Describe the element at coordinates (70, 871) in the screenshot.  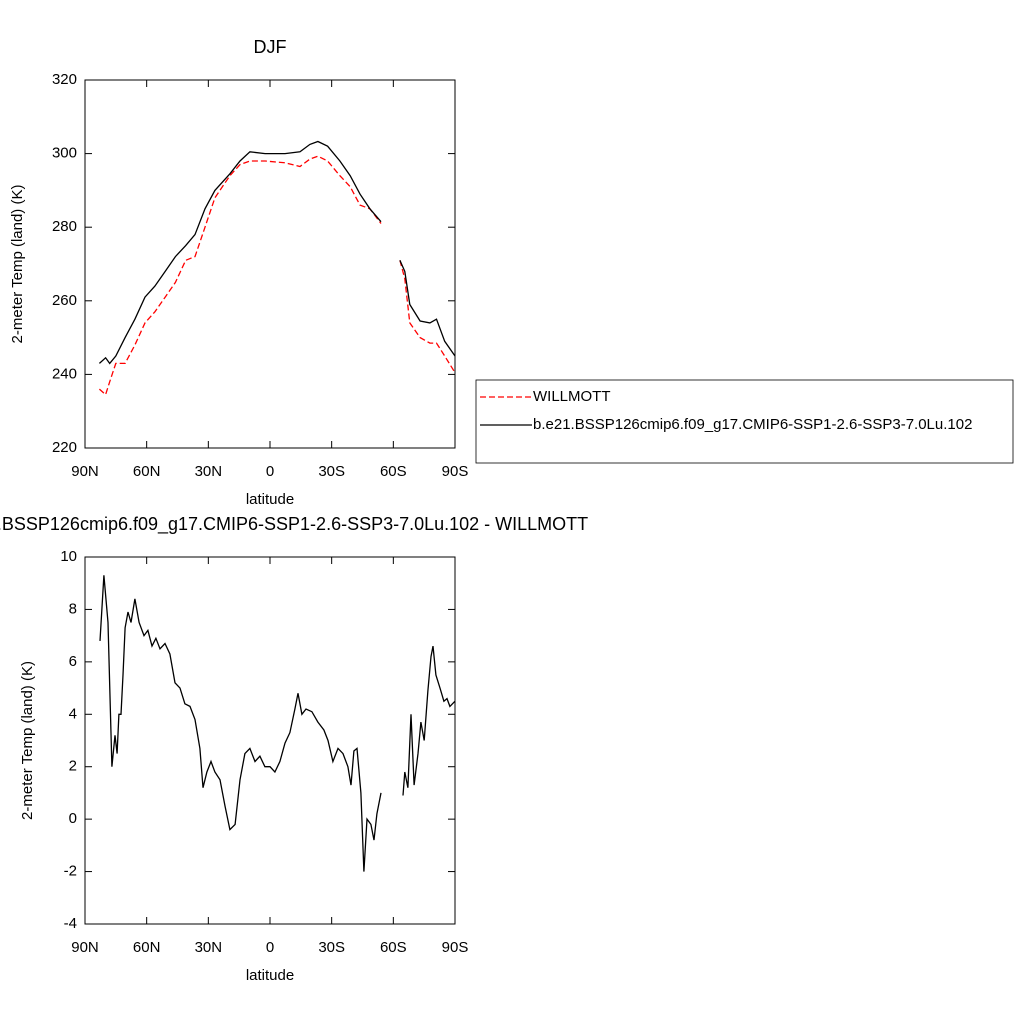
I see `y-tick-label: -2` at that location.